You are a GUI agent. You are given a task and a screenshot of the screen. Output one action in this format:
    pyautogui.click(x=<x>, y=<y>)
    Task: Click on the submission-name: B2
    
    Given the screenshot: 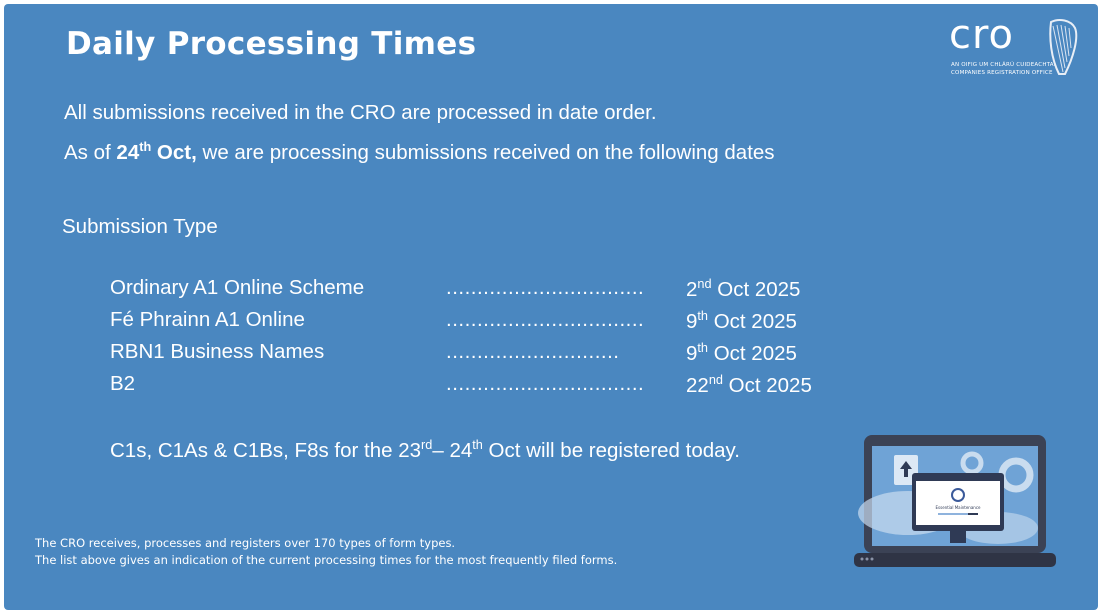 What is the action you would take?
    pyautogui.click(x=123, y=383)
    